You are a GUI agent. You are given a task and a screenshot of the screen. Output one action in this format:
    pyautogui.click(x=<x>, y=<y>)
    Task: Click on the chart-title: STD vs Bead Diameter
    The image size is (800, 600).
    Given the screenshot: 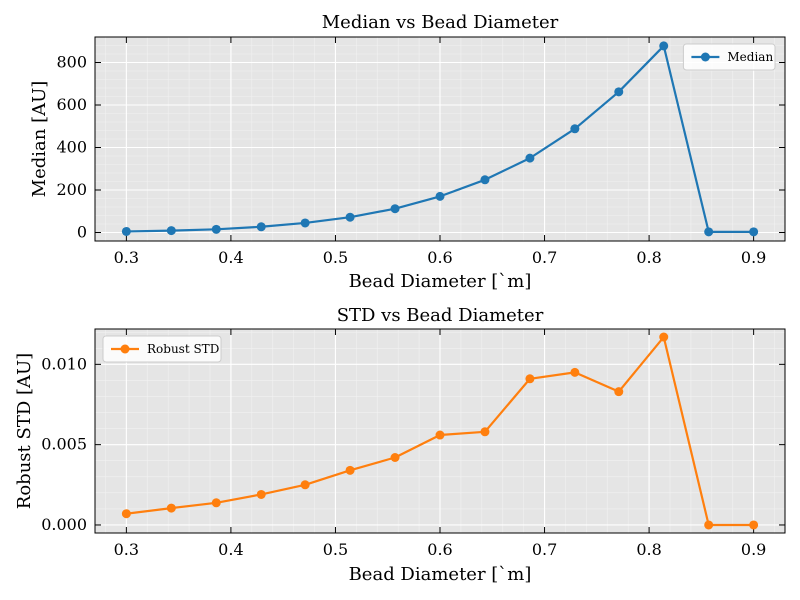 What is the action you would take?
    pyautogui.click(x=440, y=315)
    